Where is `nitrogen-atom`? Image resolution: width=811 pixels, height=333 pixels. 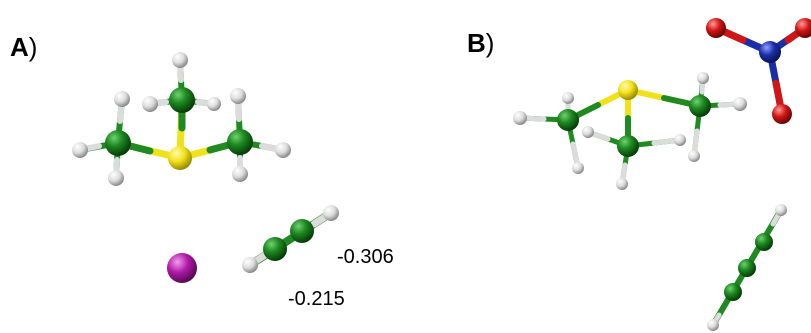 nitrogen-atom is located at coordinates (770, 52).